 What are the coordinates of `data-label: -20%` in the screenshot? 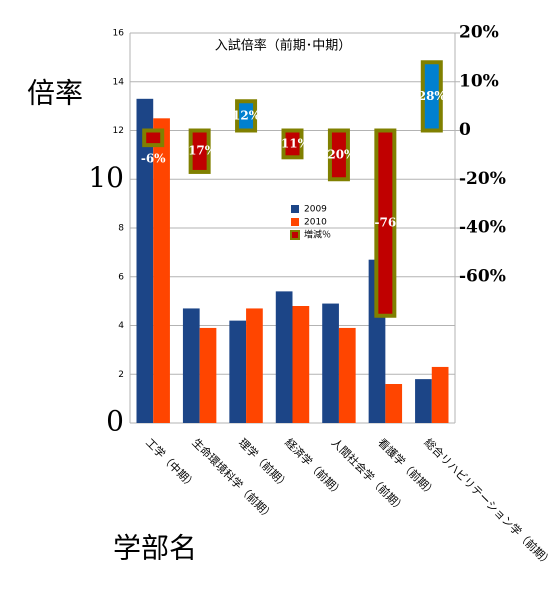 It's located at (339, 154).